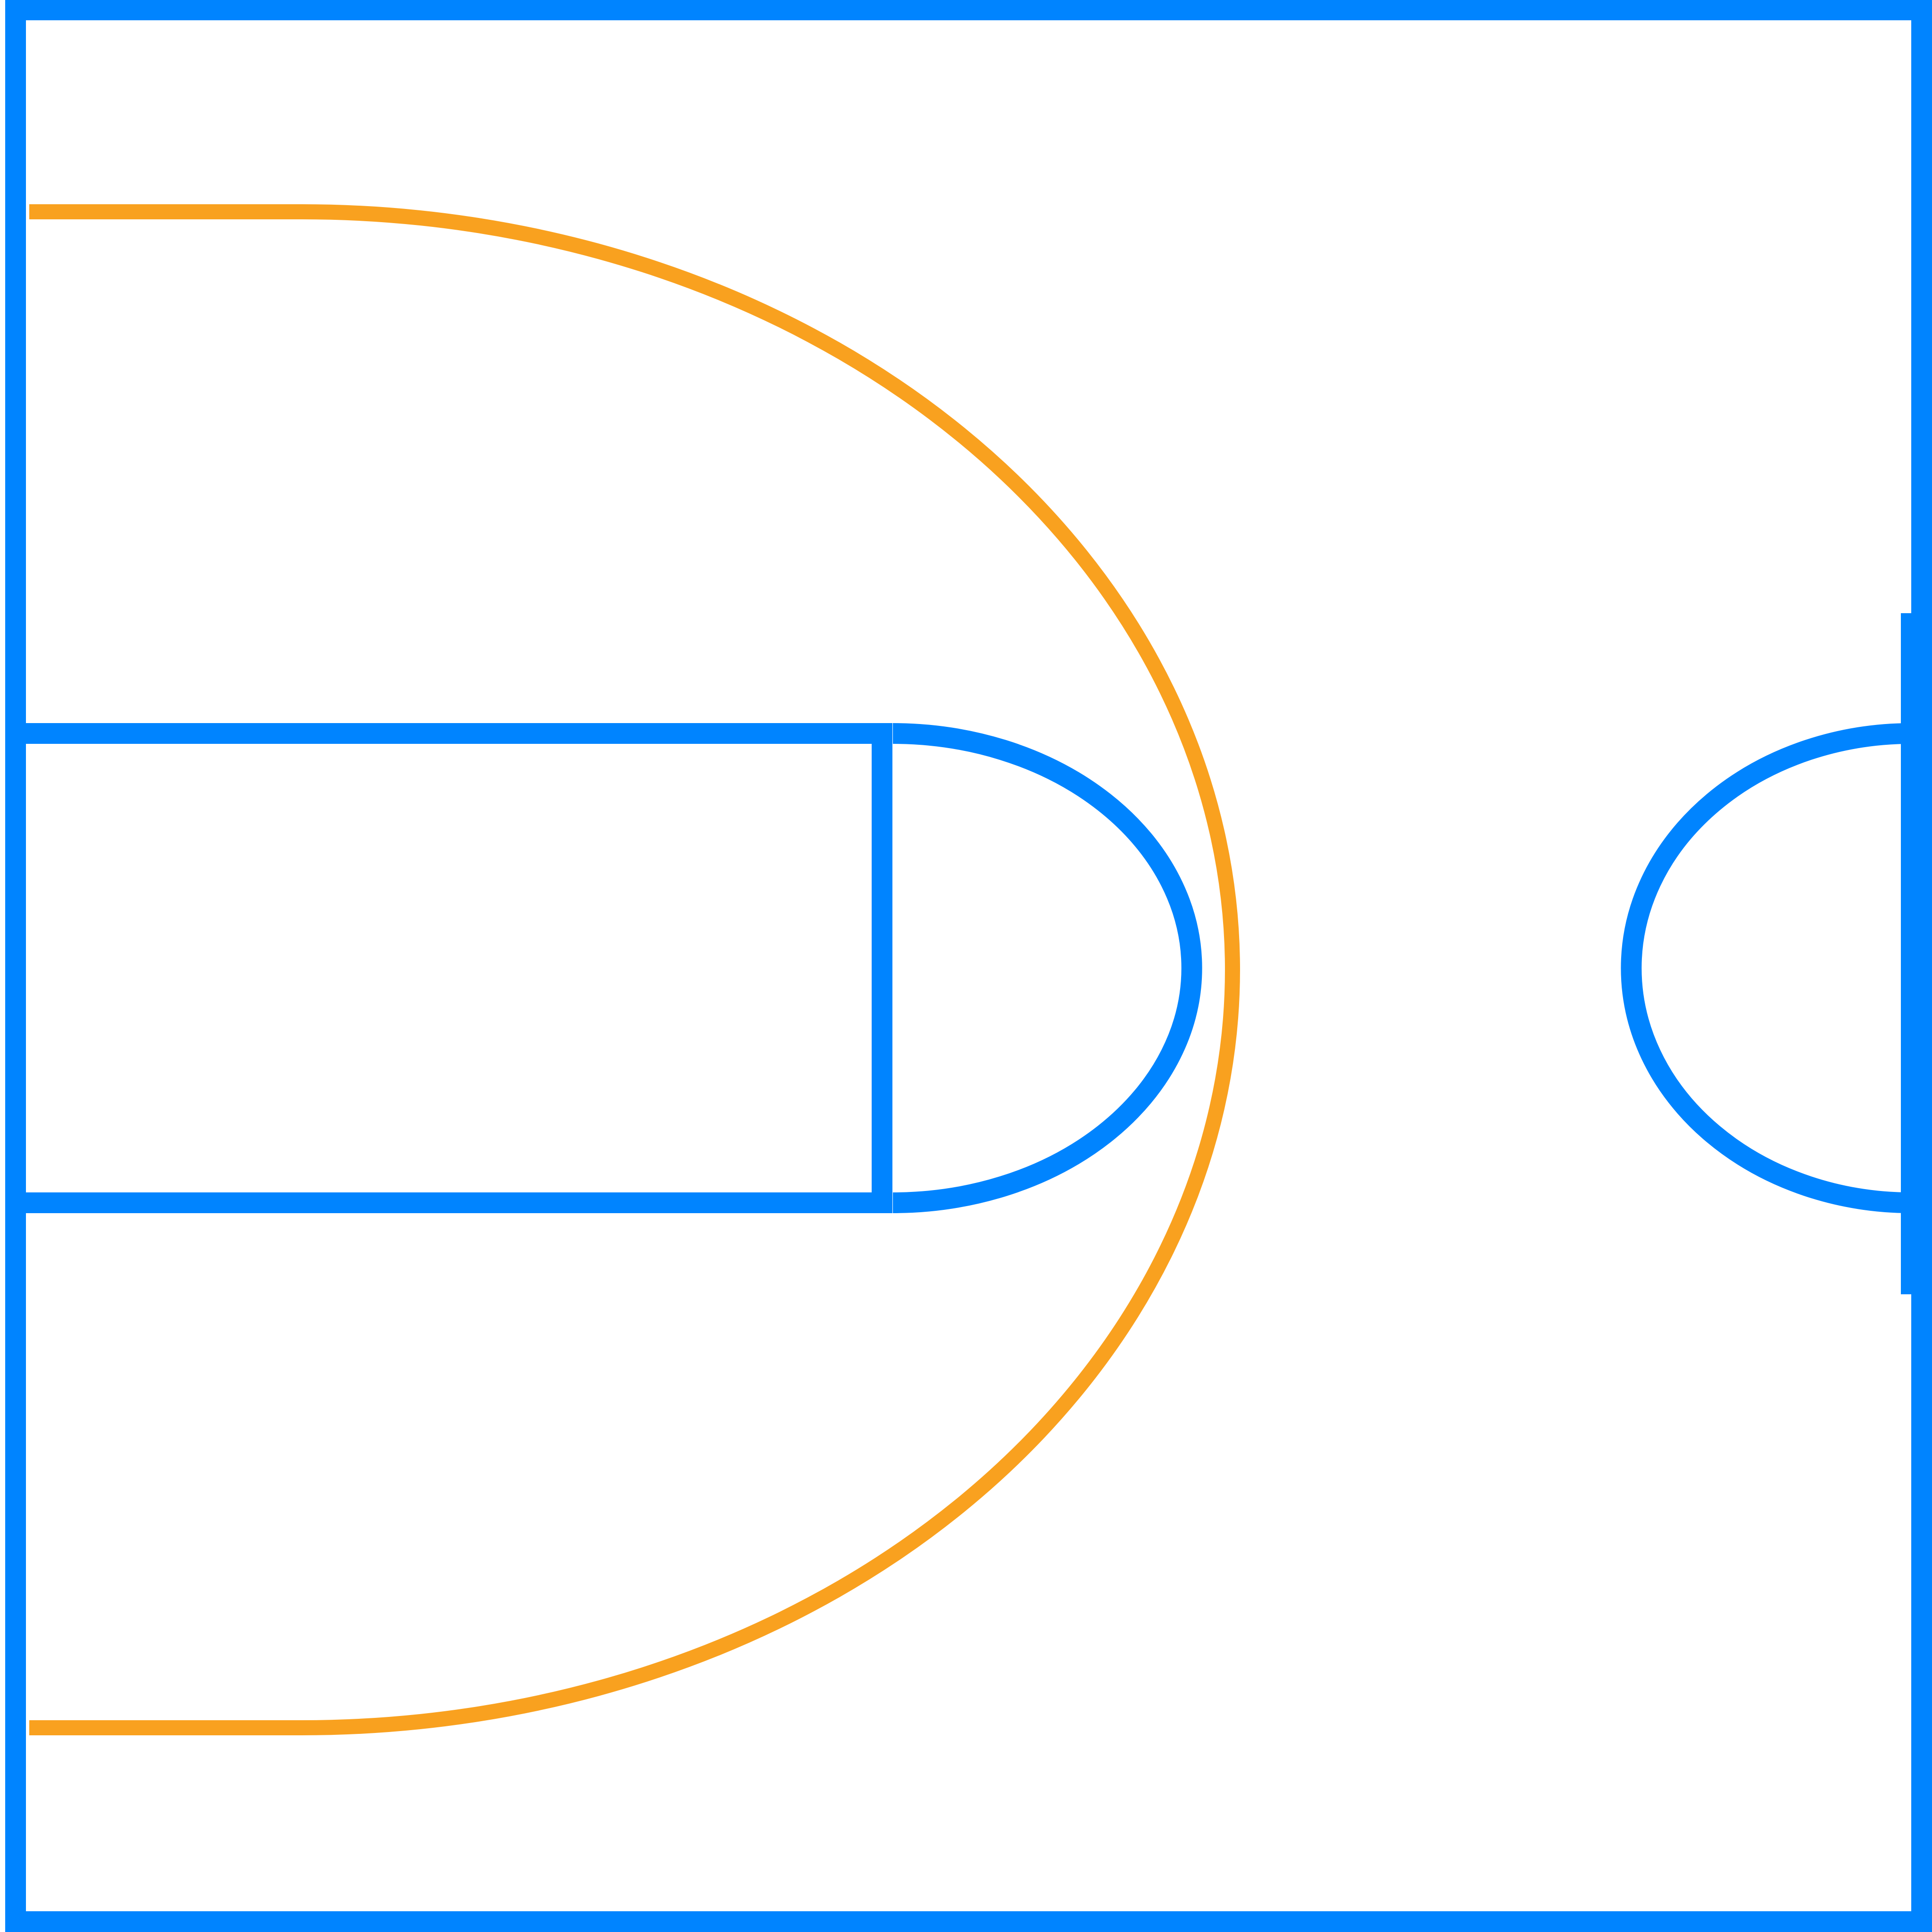 Image resolution: width=1932 pixels, height=1932 pixels. I want to click on free-throw-circle, so click(1047, 968).